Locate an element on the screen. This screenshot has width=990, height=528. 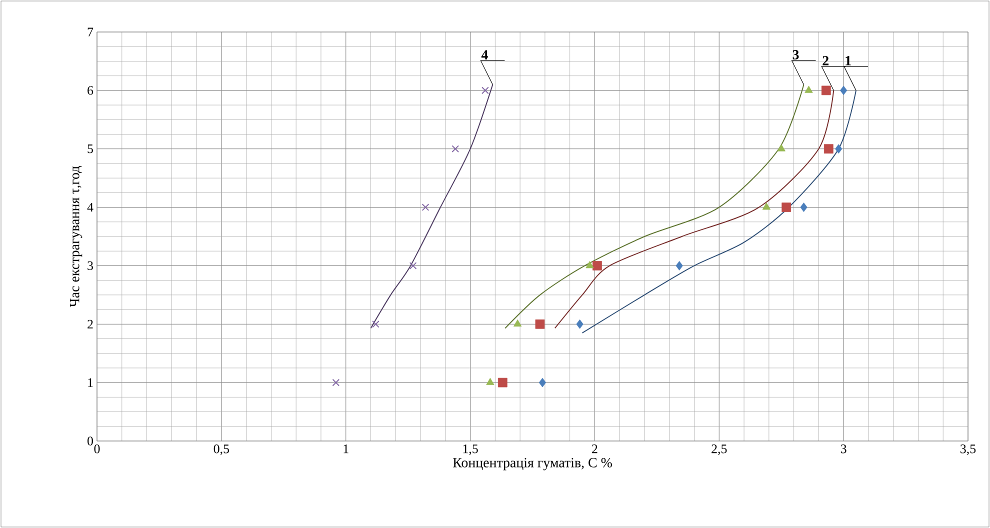
y-tick-label: 6 is located at coordinates (91, 90).